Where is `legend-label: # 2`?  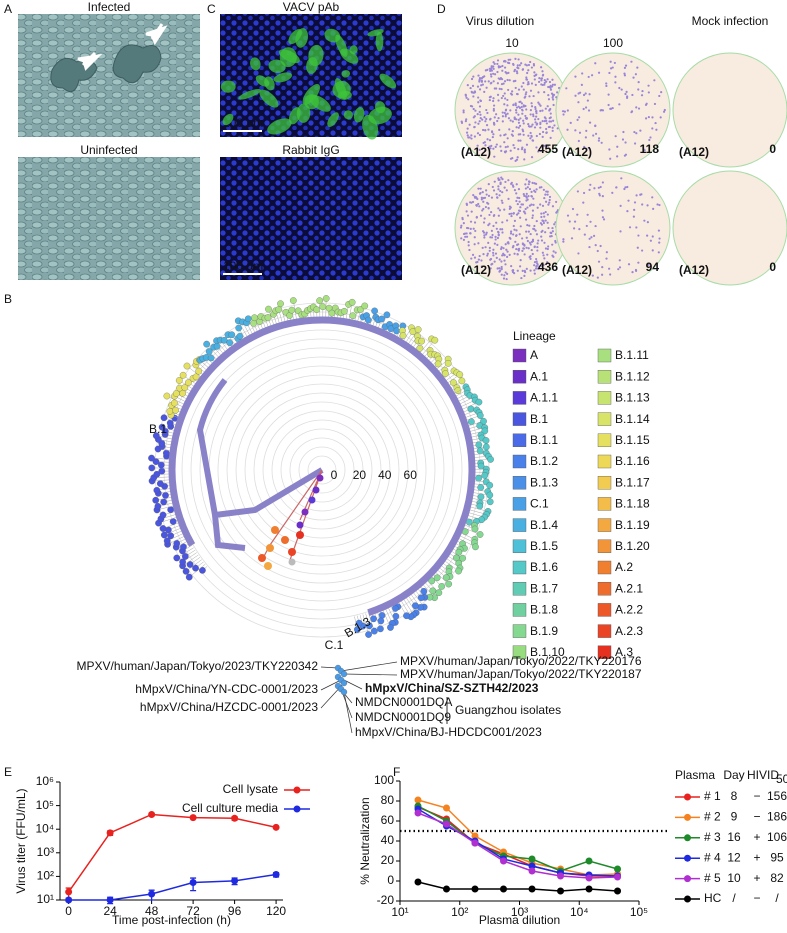 legend-label: # 2 is located at coordinates (712, 817).